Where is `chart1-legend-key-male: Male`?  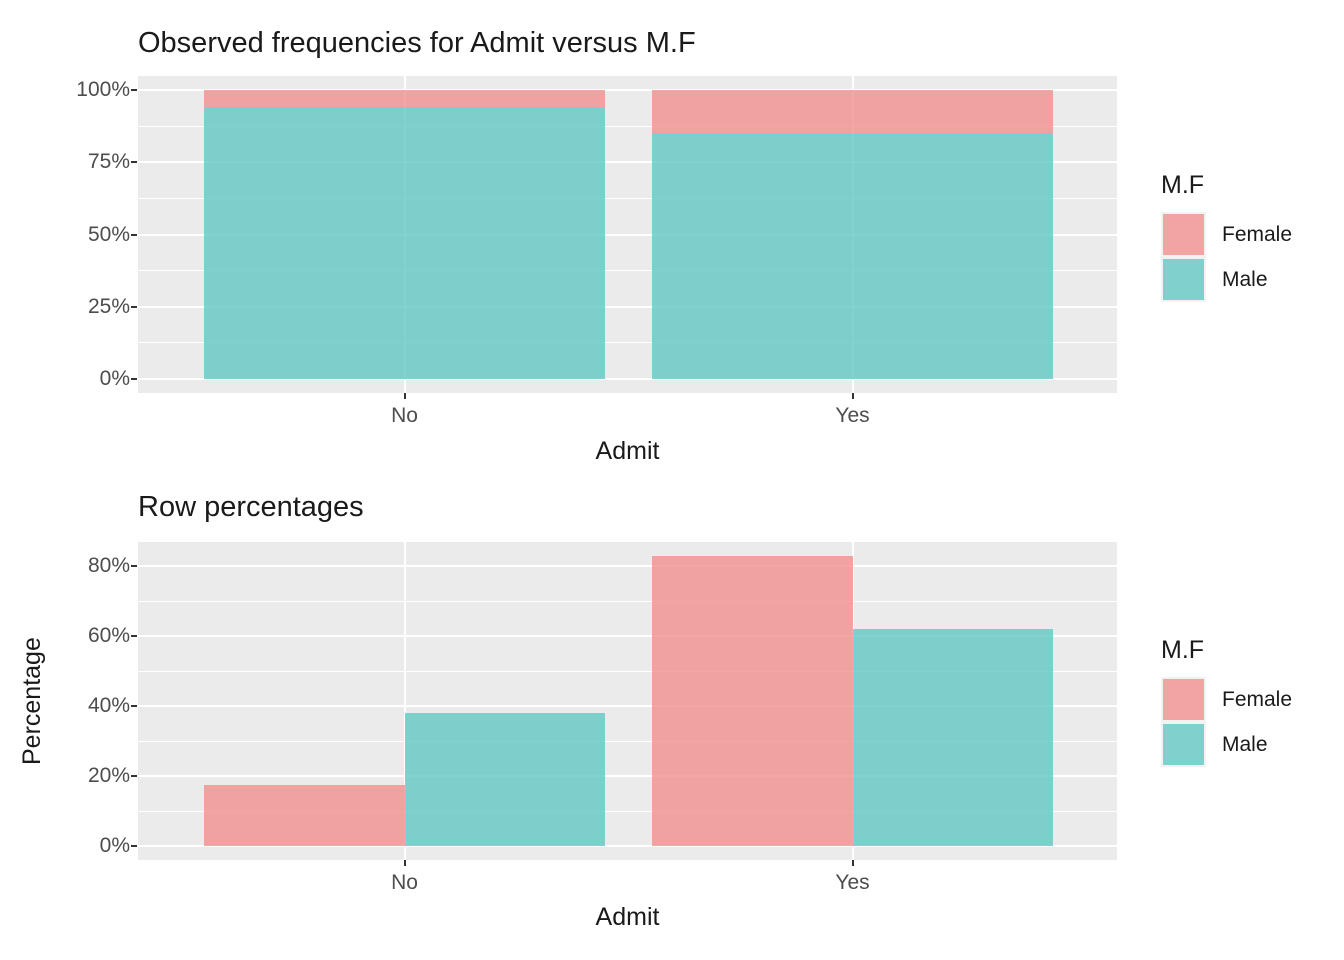
chart1-legend-key-male: Male is located at coordinates (1226, 279).